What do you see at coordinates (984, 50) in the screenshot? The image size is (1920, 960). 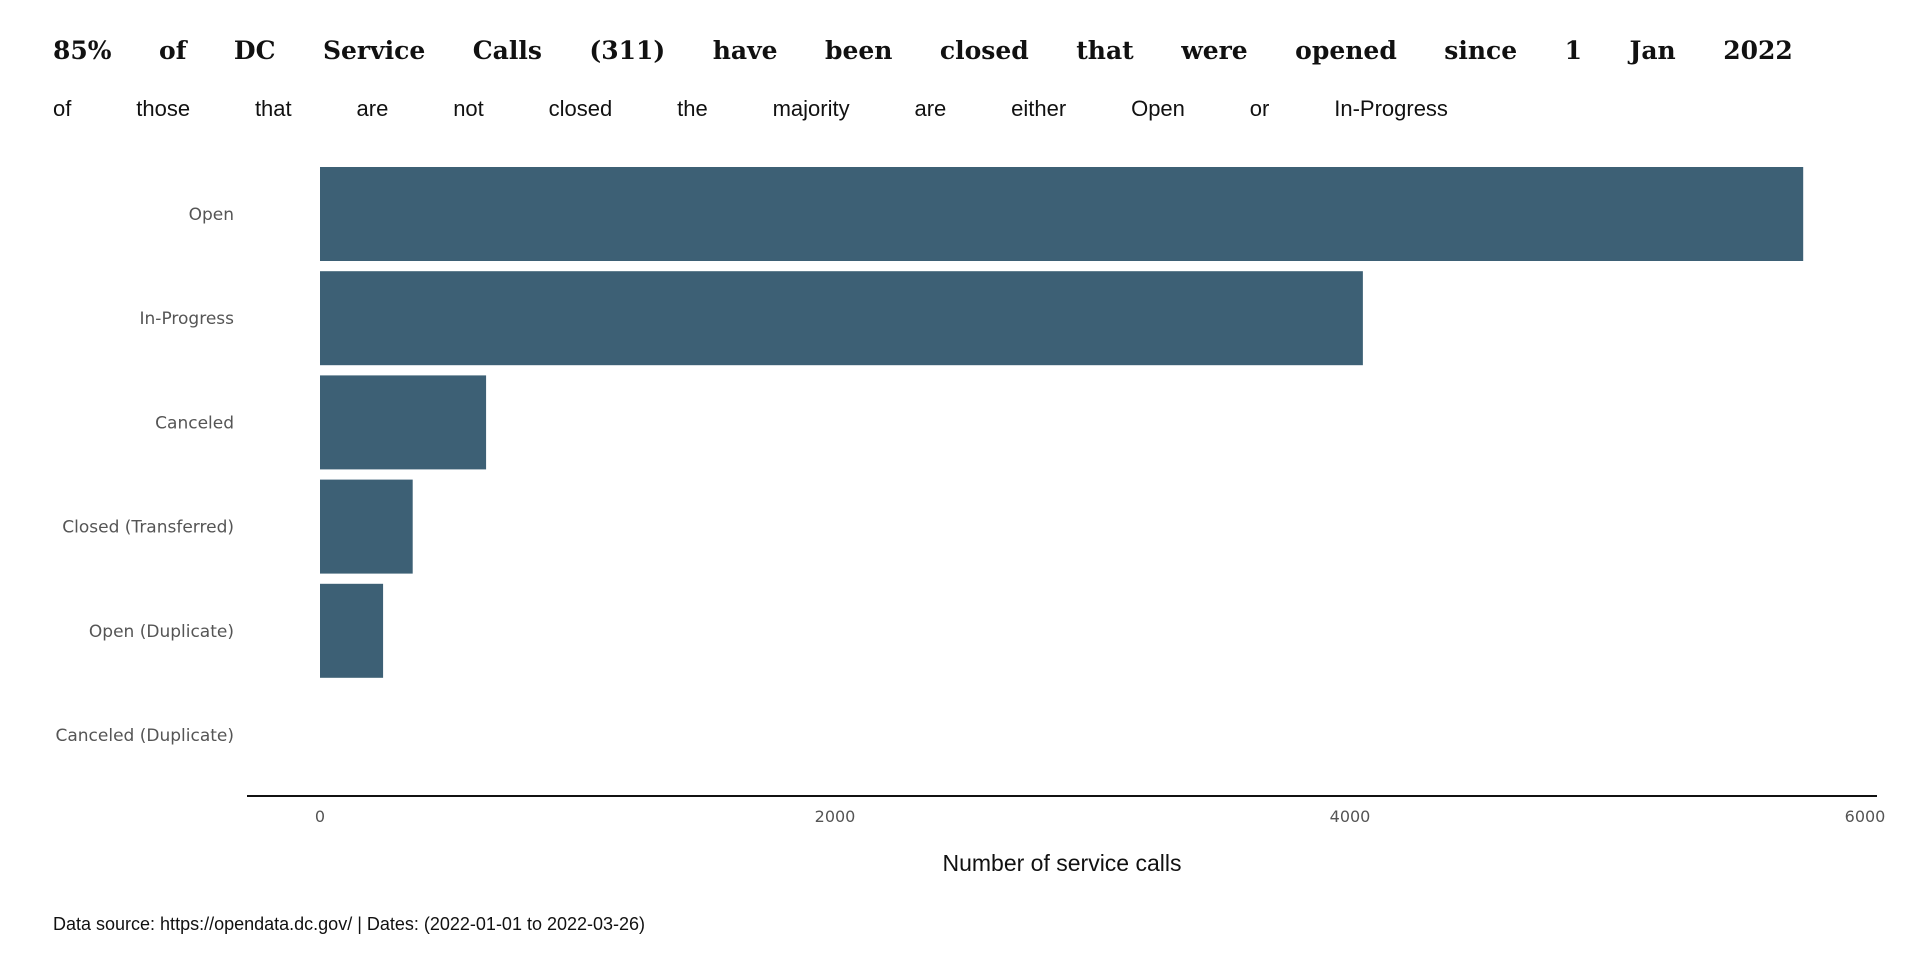 I see `title-word: closed` at bounding box center [984, 50].